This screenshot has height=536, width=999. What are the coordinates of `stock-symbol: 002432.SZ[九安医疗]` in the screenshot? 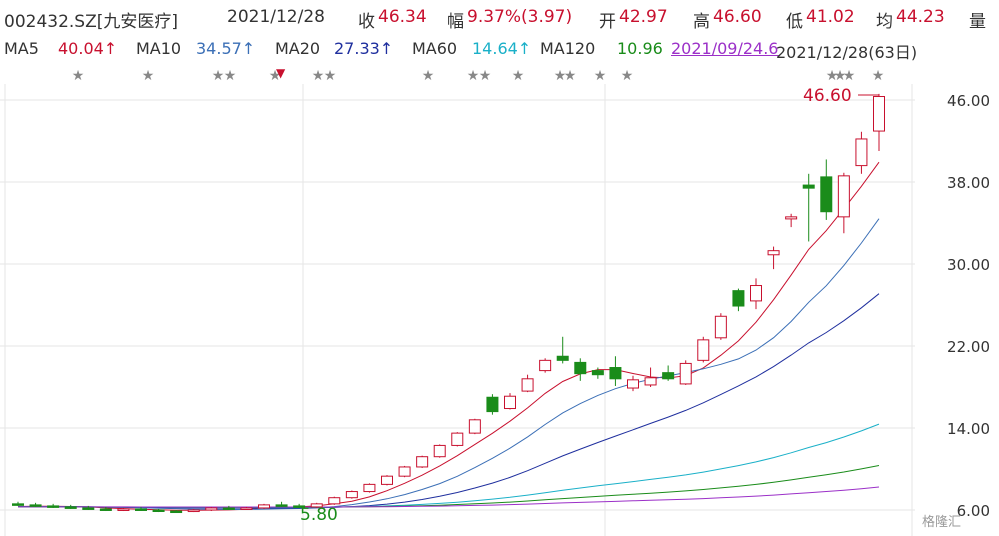 It's located at (91, 22).